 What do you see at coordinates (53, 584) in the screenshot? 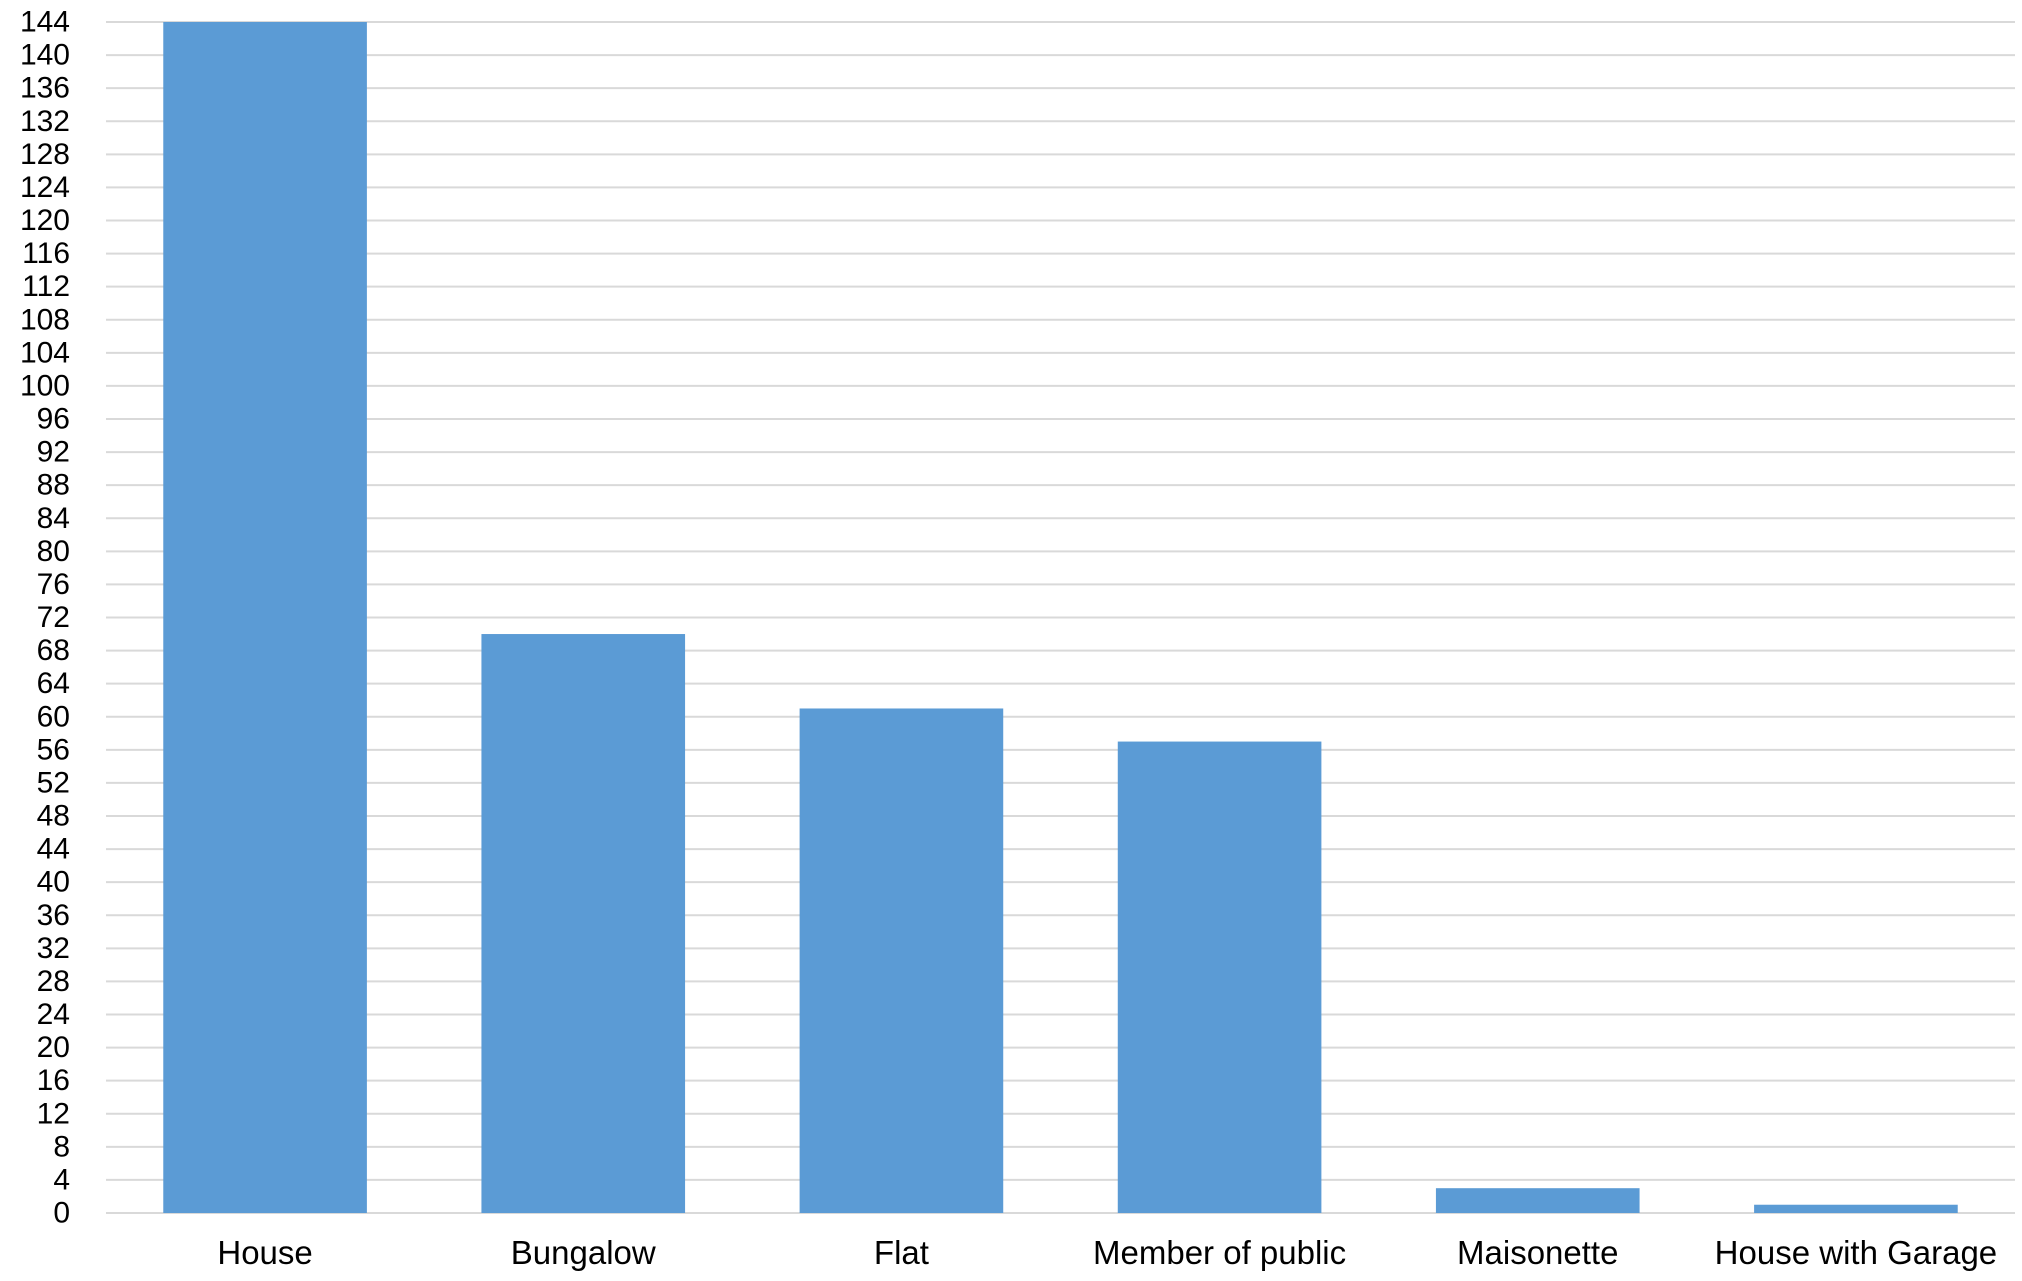
I see `y-tick-label: 76` at bounding box center [53, 584].